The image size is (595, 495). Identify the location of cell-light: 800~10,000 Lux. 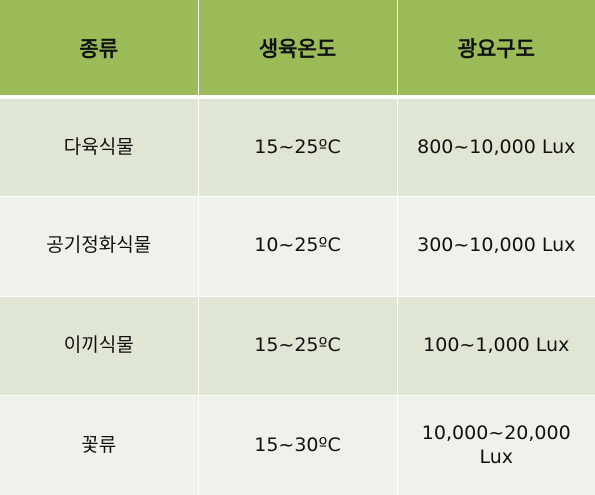
(496, 147).